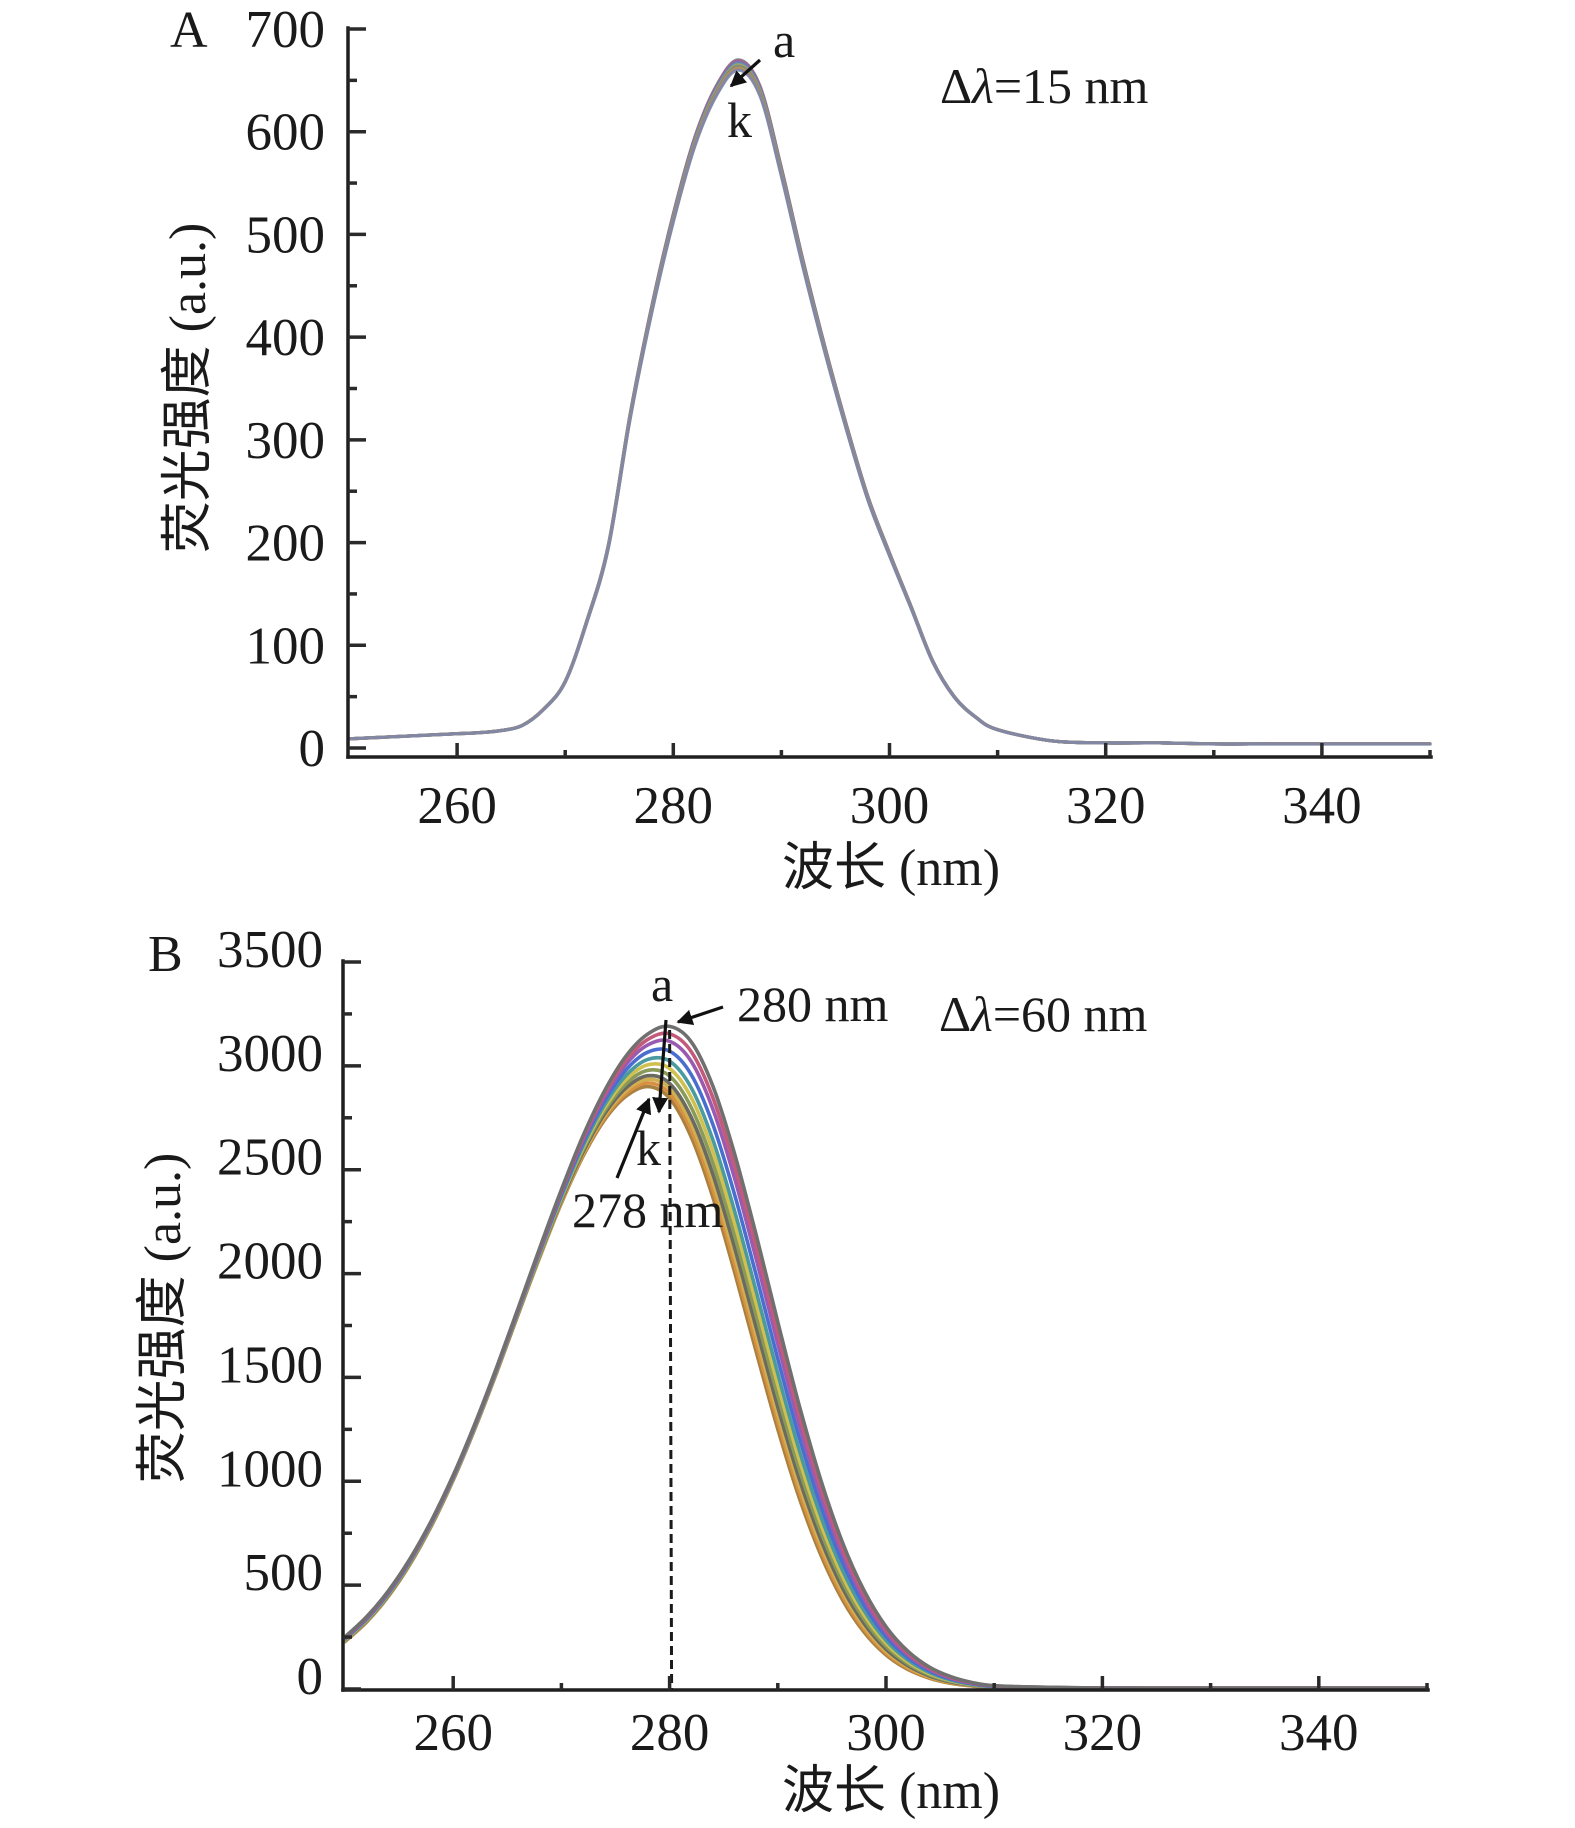 This screenshot has width=1575, height=1828. I want to click on panel-b-peak-280-arrow, so click(700, 1015).